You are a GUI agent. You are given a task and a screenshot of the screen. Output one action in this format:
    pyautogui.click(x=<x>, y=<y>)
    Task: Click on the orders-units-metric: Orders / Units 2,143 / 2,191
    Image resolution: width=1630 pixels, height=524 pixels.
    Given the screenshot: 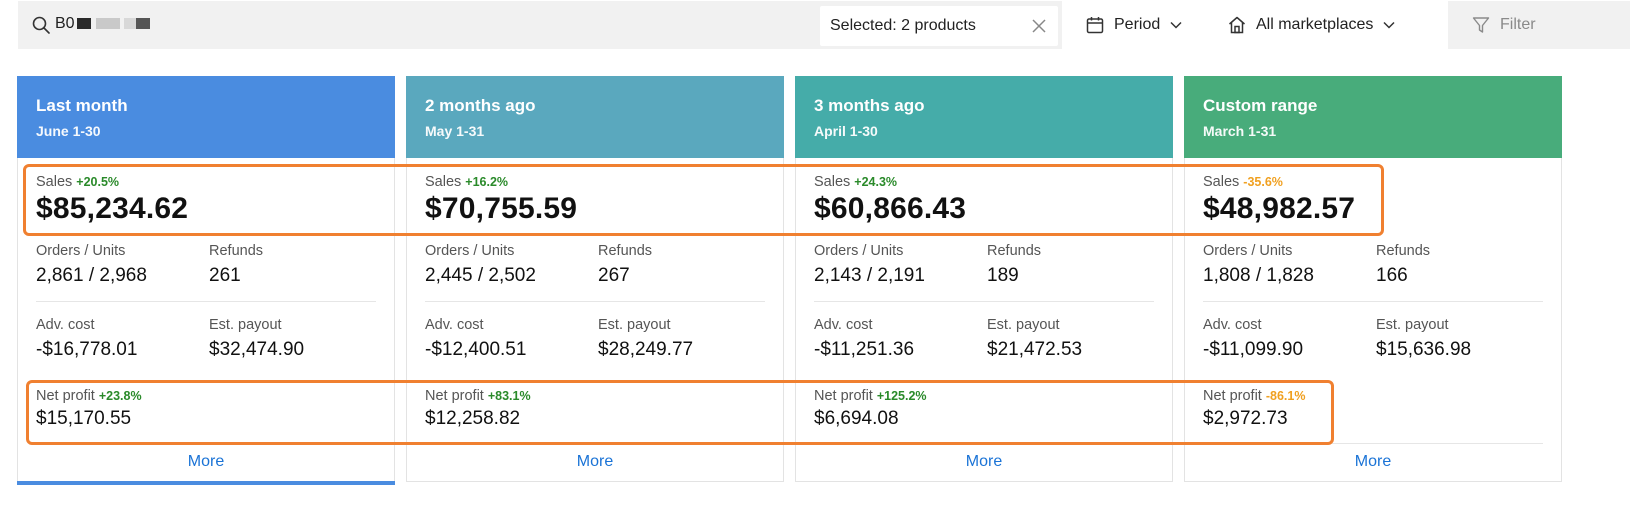 What is the action you would take?
    pyautogui.click(x=869, y=265)
    